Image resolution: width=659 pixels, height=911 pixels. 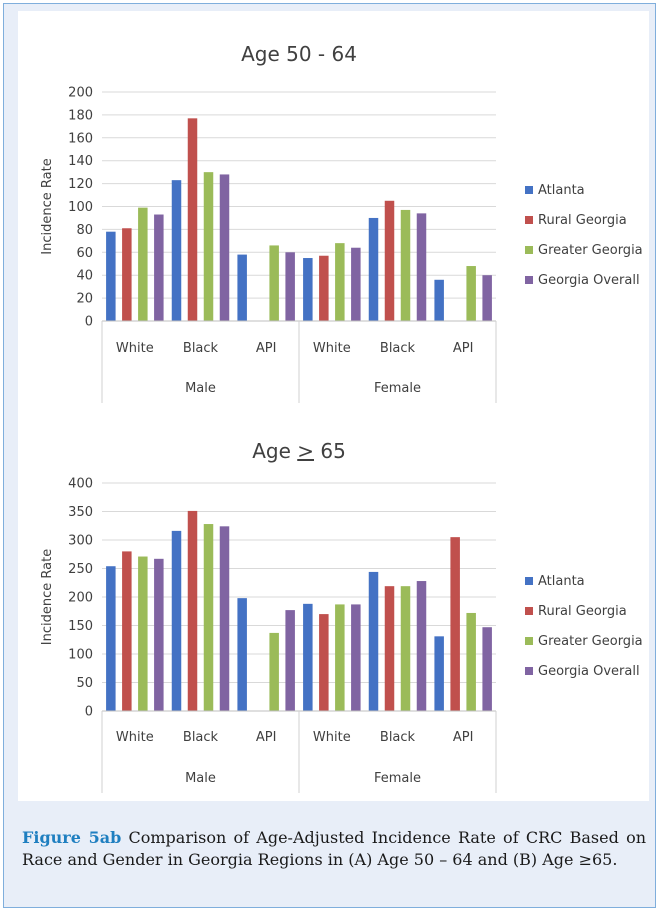 What do you see at coordinates (299, 451) in the screenshot?
I see `chart-title: Age > 65` at bounding box center [299, 451].